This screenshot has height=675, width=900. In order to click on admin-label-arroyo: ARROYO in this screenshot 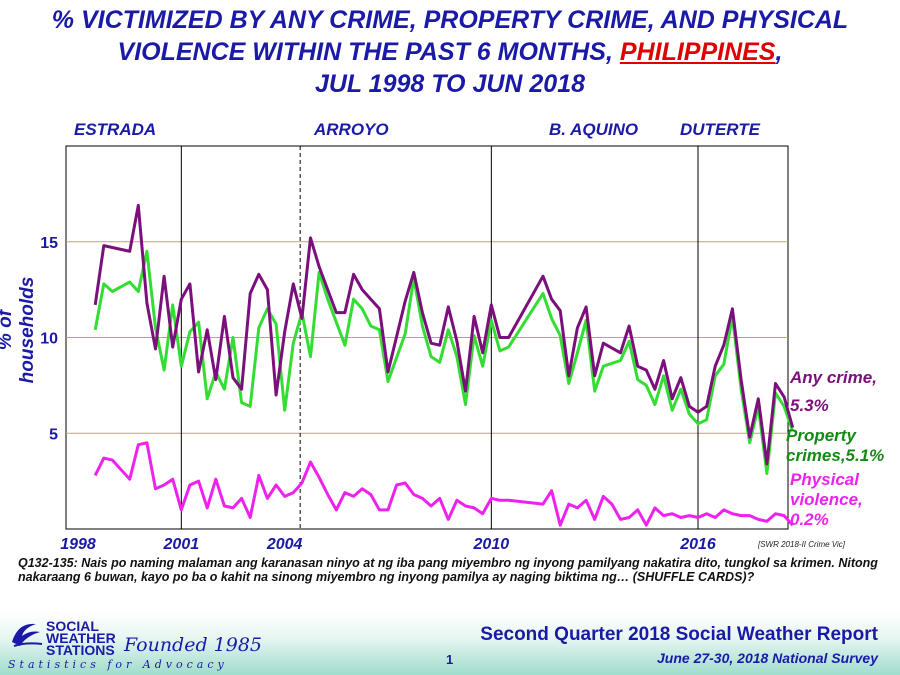, I will do `click(351, 129)`.